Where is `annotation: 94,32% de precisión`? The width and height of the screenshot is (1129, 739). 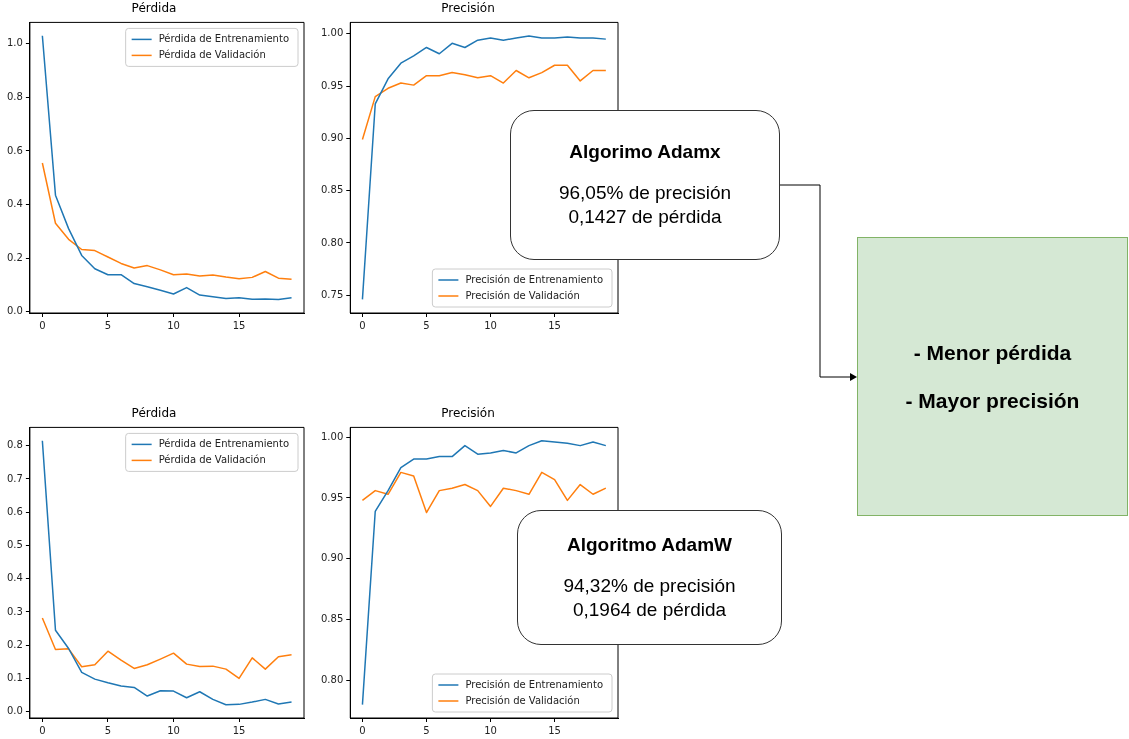
annotation: 94,32% de precisión is located at coordinates (649, 585).